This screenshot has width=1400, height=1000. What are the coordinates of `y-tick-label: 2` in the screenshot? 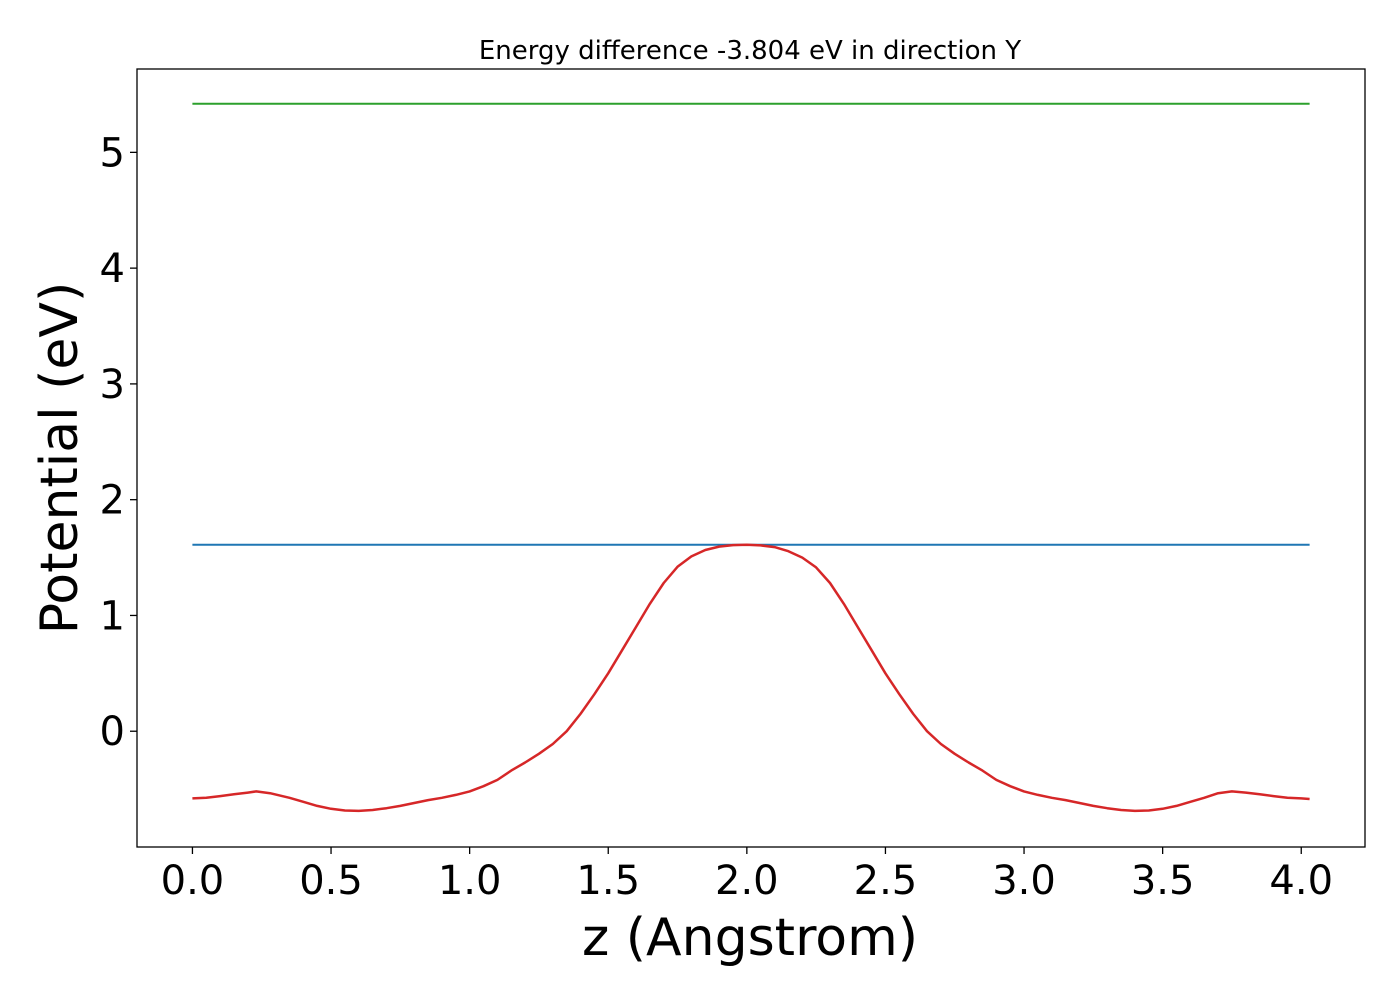 It's located at (112, 501).